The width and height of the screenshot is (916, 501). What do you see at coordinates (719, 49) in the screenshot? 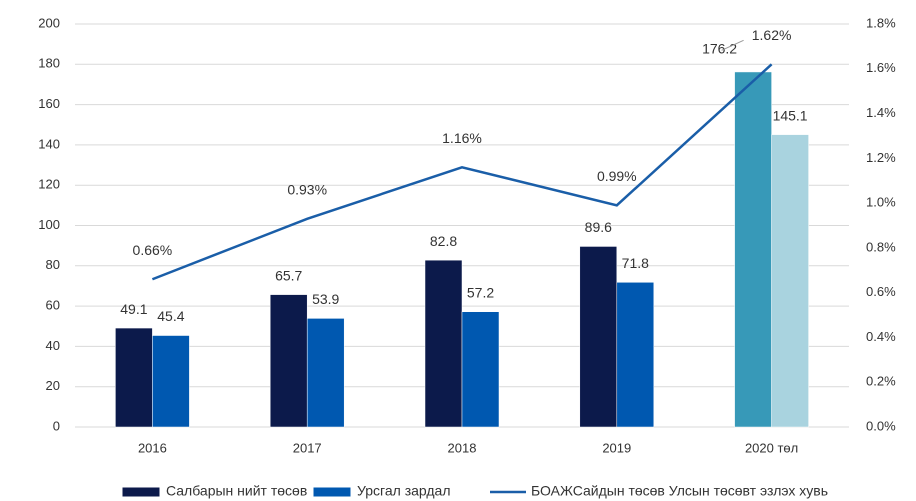
I see `bar-label: 176.2` at bounding box center [719, 49].